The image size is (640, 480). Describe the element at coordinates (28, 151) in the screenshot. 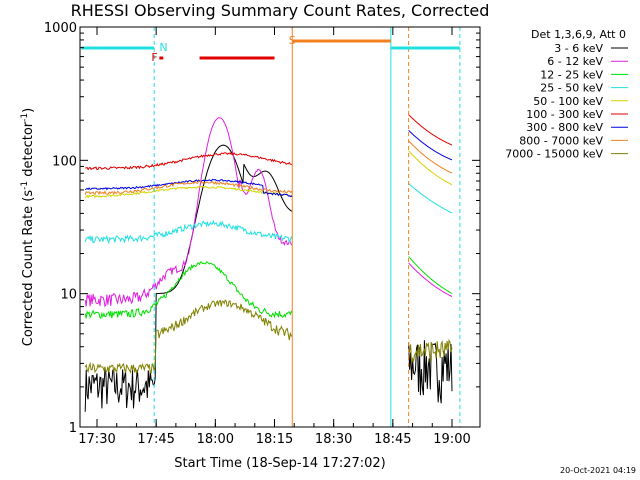

I see `y-label-mid: detector` at that location.